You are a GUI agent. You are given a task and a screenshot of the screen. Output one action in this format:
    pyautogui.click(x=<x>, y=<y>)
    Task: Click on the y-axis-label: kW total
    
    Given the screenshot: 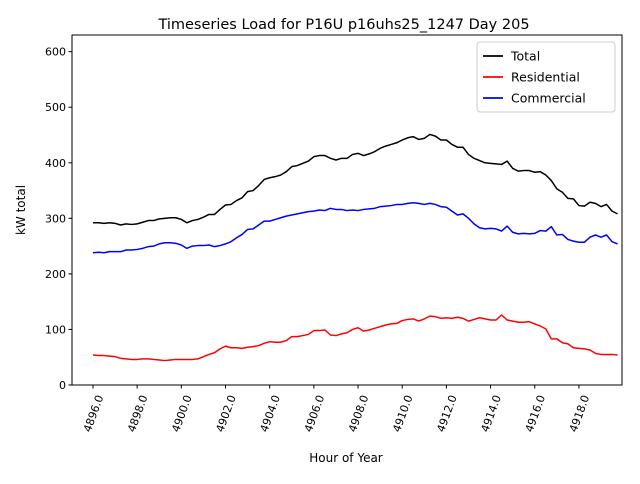 What is the action you would take?
    pyautogui.click(x=21, y=210)
    